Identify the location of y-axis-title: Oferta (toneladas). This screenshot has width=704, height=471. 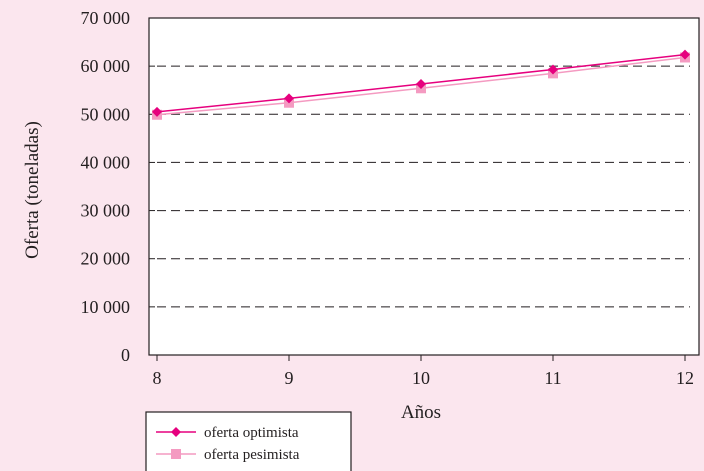
(32, 190).